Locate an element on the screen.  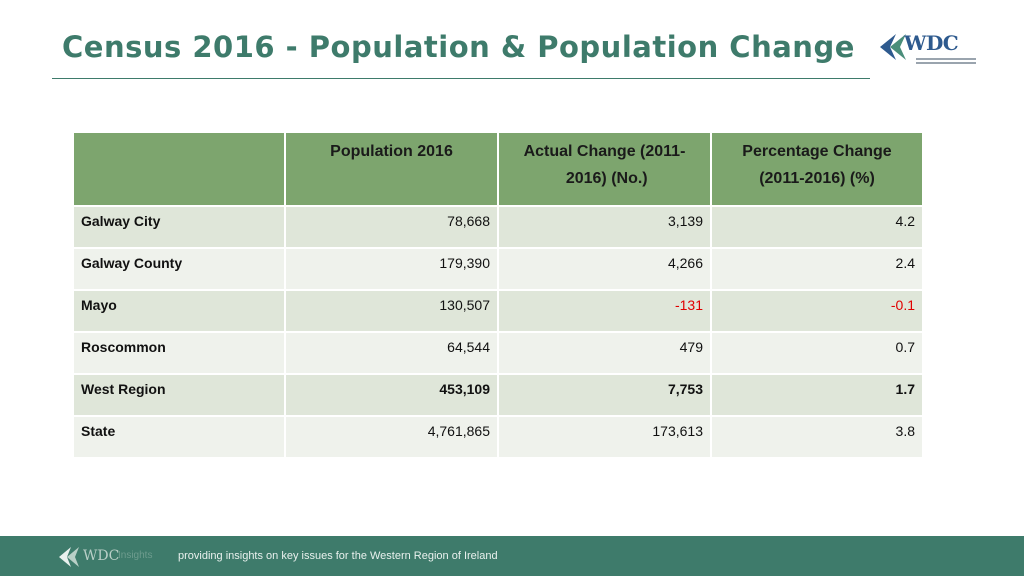
cell-percentage-change: 0.7 is located at coordinates (817, 353).